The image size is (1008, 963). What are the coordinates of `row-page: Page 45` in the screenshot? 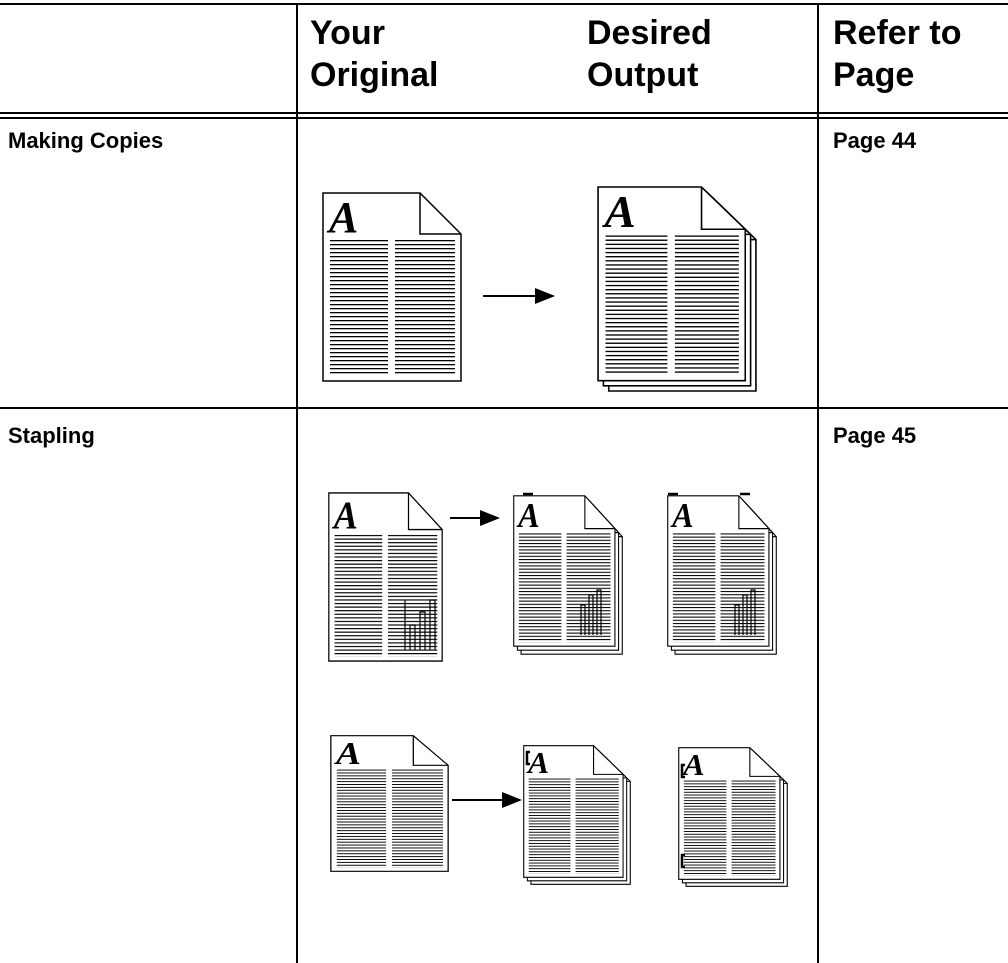 It's located at (875, 435).